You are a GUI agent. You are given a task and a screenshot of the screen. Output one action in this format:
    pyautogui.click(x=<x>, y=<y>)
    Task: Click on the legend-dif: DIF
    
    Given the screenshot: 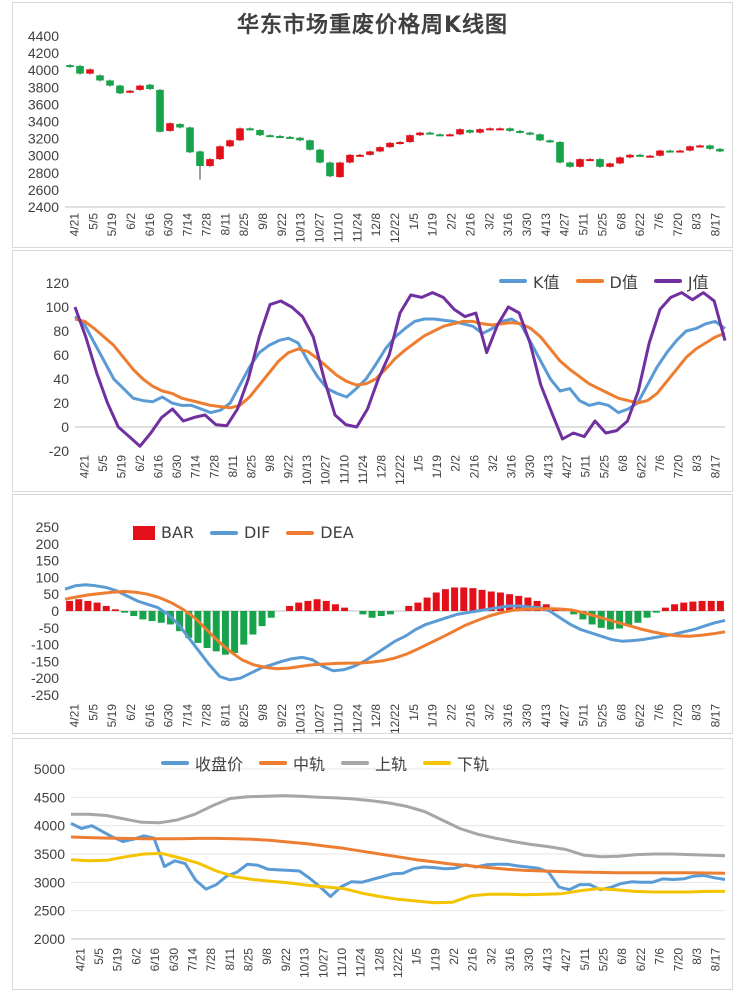 What is the action you would take?
    pyautogui.click(x=240, y=532)
    